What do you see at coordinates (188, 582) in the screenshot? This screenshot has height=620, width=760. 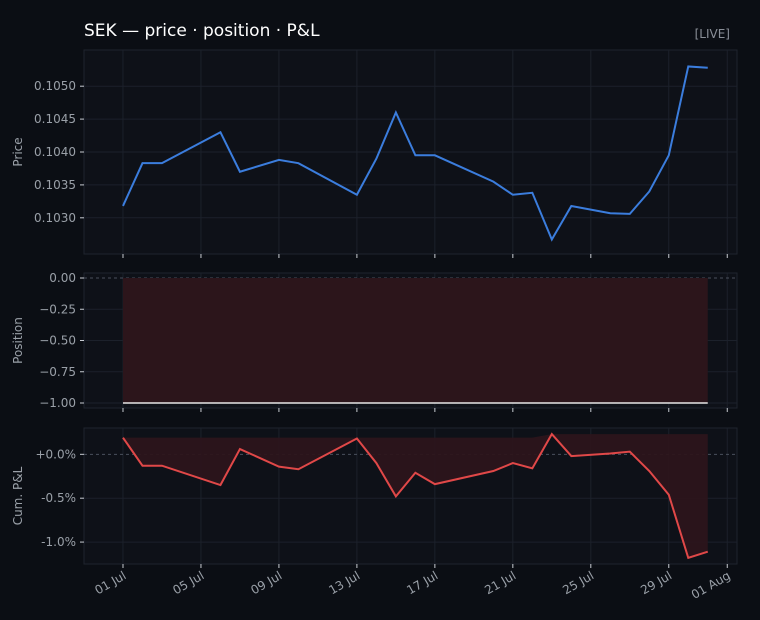 I see `xtick-label-1: 05 Jul` at bounding box center [188, 582].